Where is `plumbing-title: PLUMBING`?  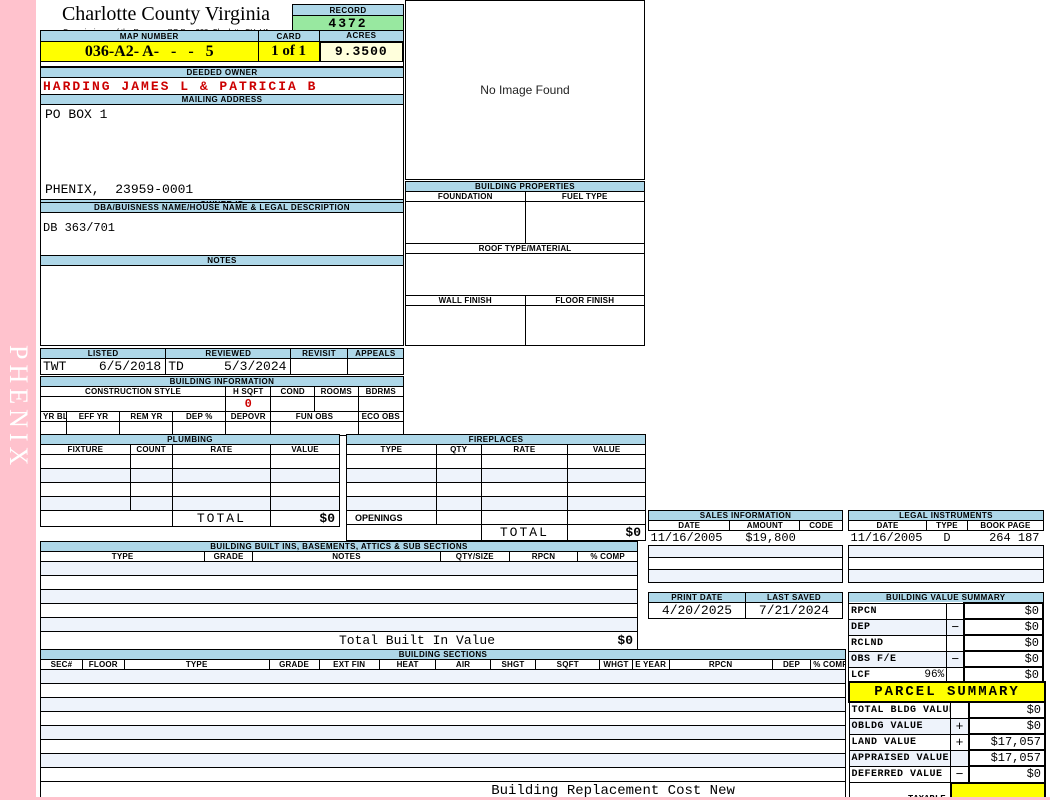 plumbing-title: PLUMBING is located at coordinates (190, 439).